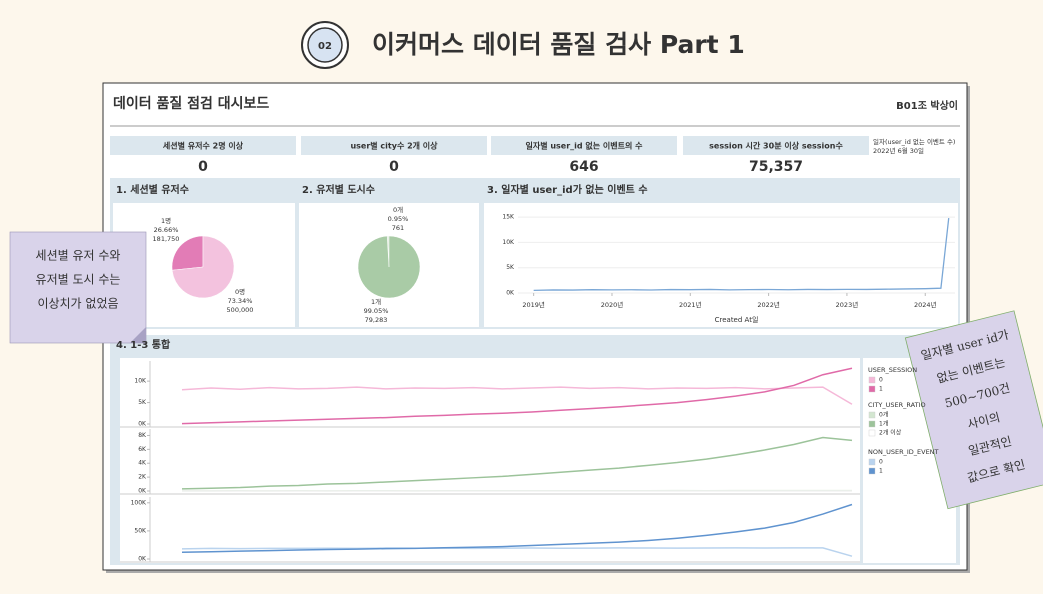  I want to click on legend-title: USER_SESSION, so click(892, 370).